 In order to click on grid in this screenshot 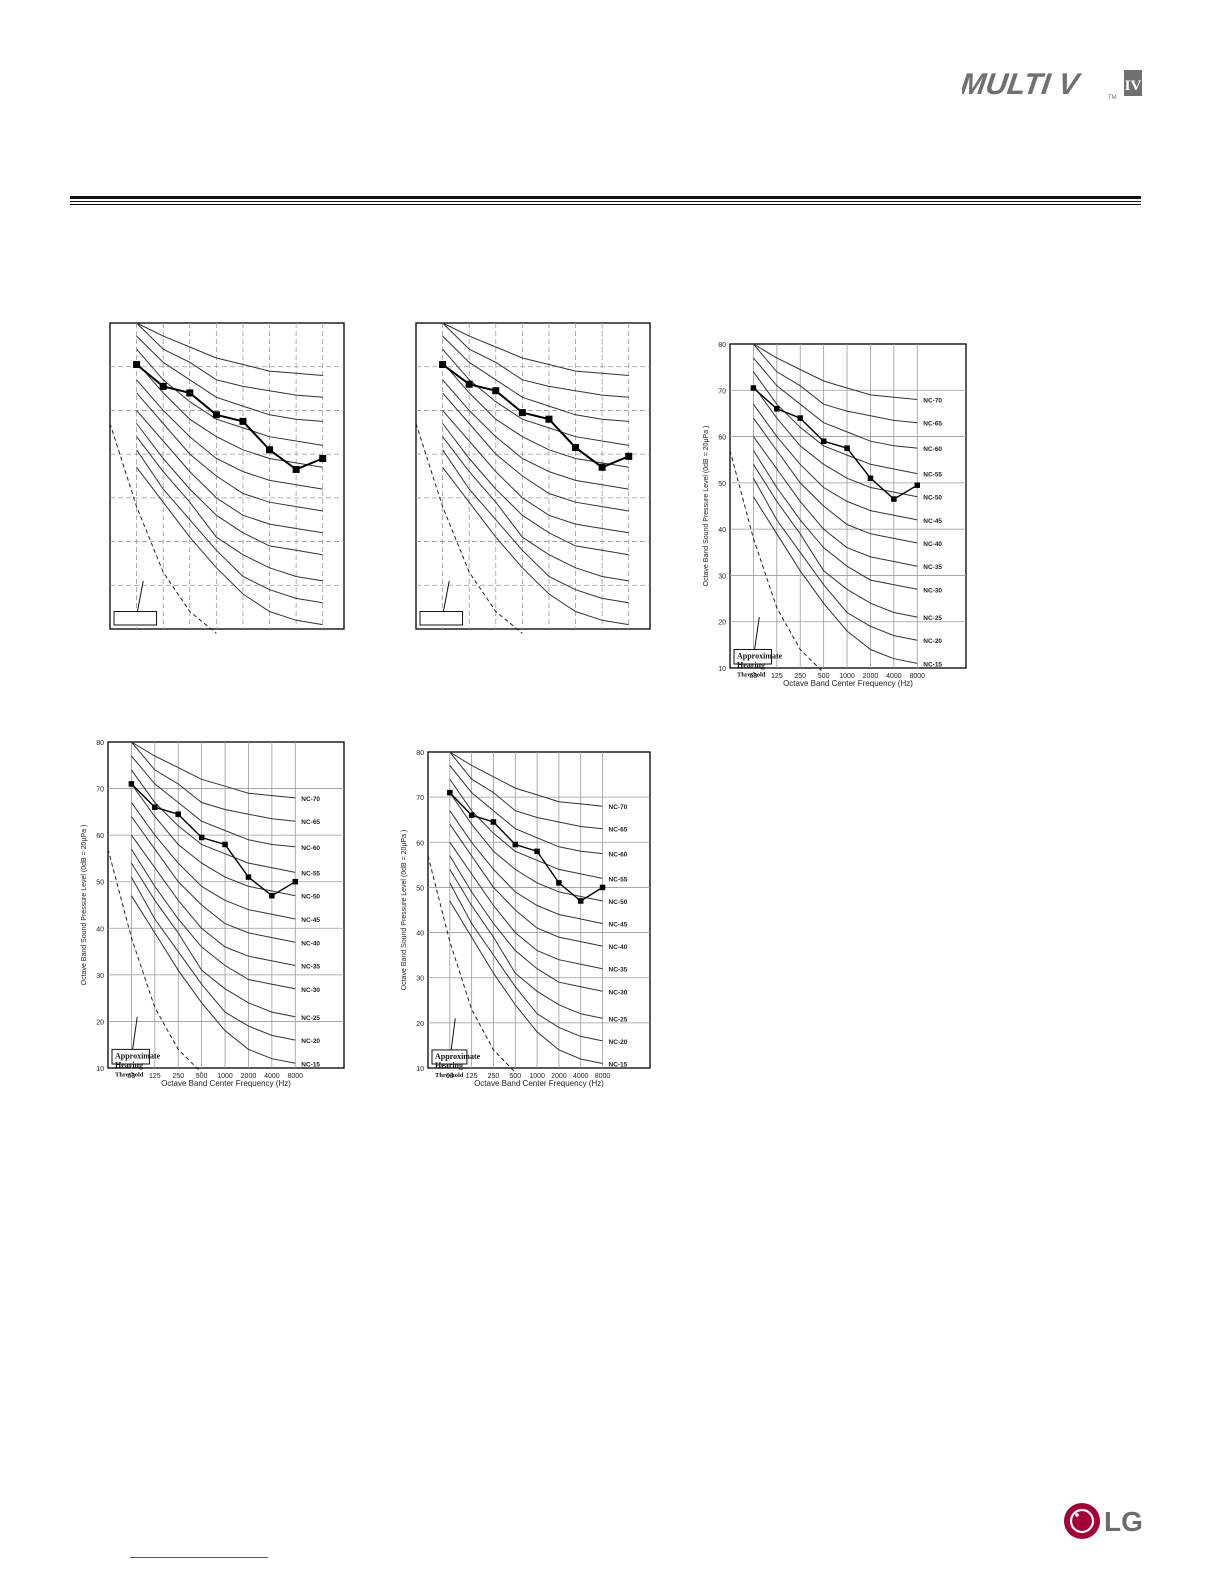, I will do `click(227, 476)`.